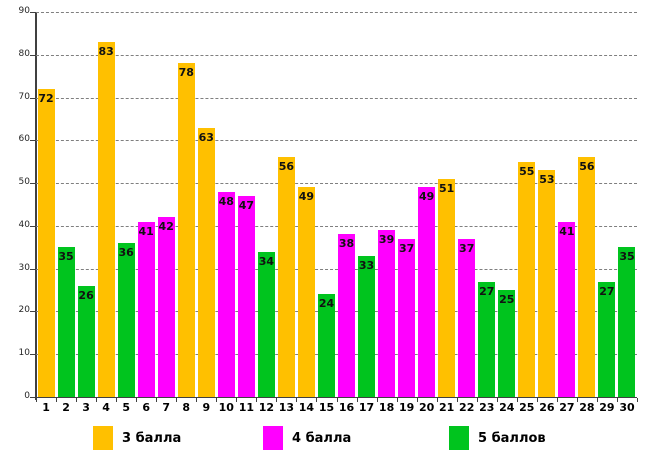 Image resolution: width=650 pixels, height=461 pixels. Describe the element at coordinates (567, 309) in the screenshot. I see `bar: 41` at that location.